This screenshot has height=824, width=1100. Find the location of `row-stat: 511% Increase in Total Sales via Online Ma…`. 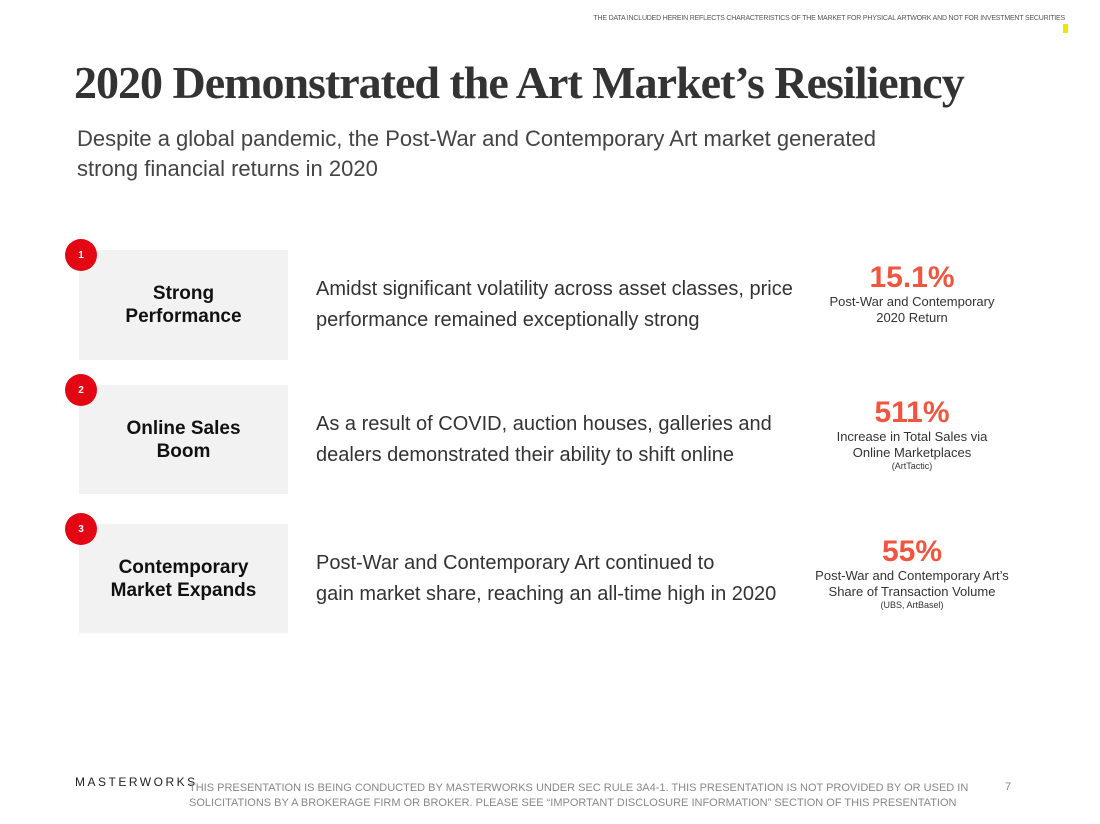

row-stat: 511% Increase in Total Sales via Online Ma… is located at coordinates (912, 434).